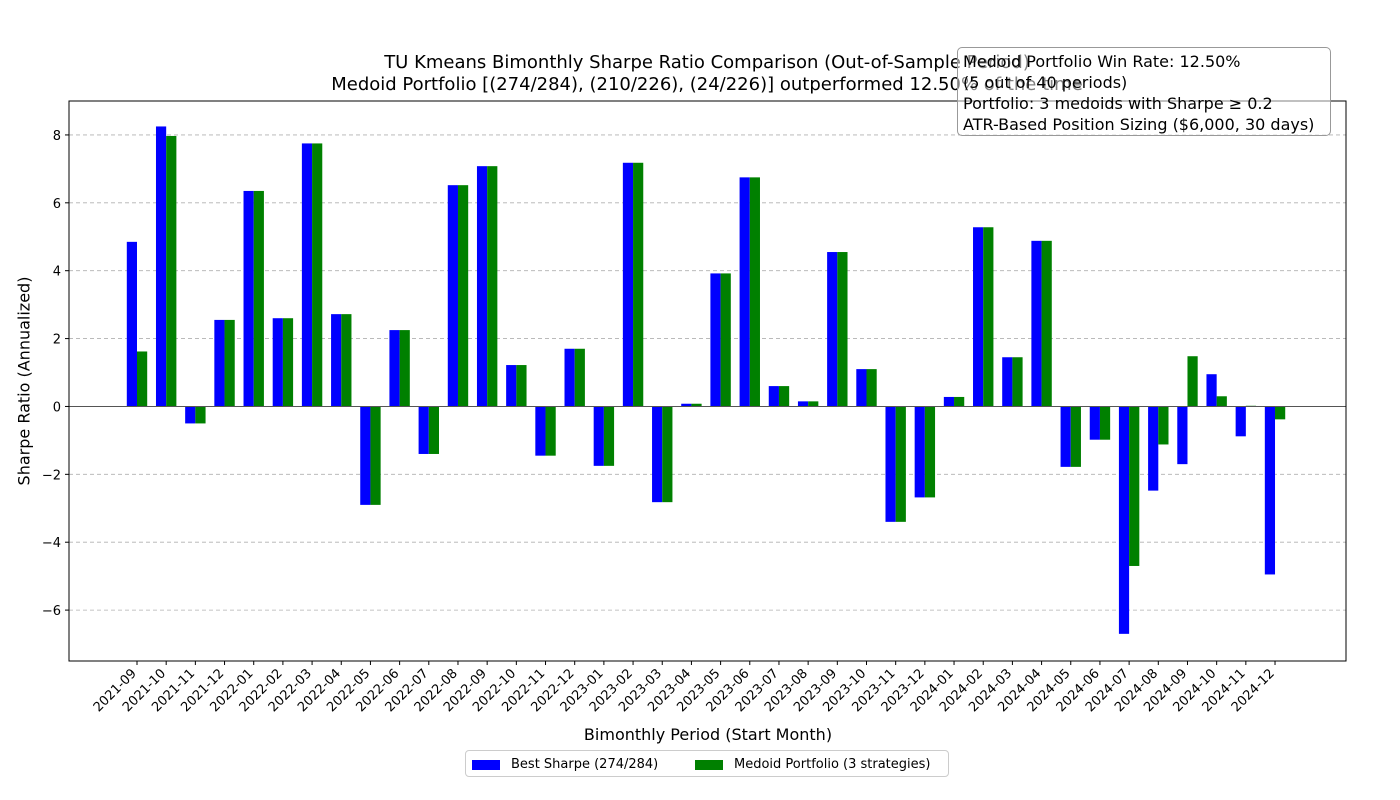 Image resolution: width=1400 pixels, height=800 pixels. I want to click on legend-item-best-sharpe: Best Sharpe (274/284), so click(565, 764).